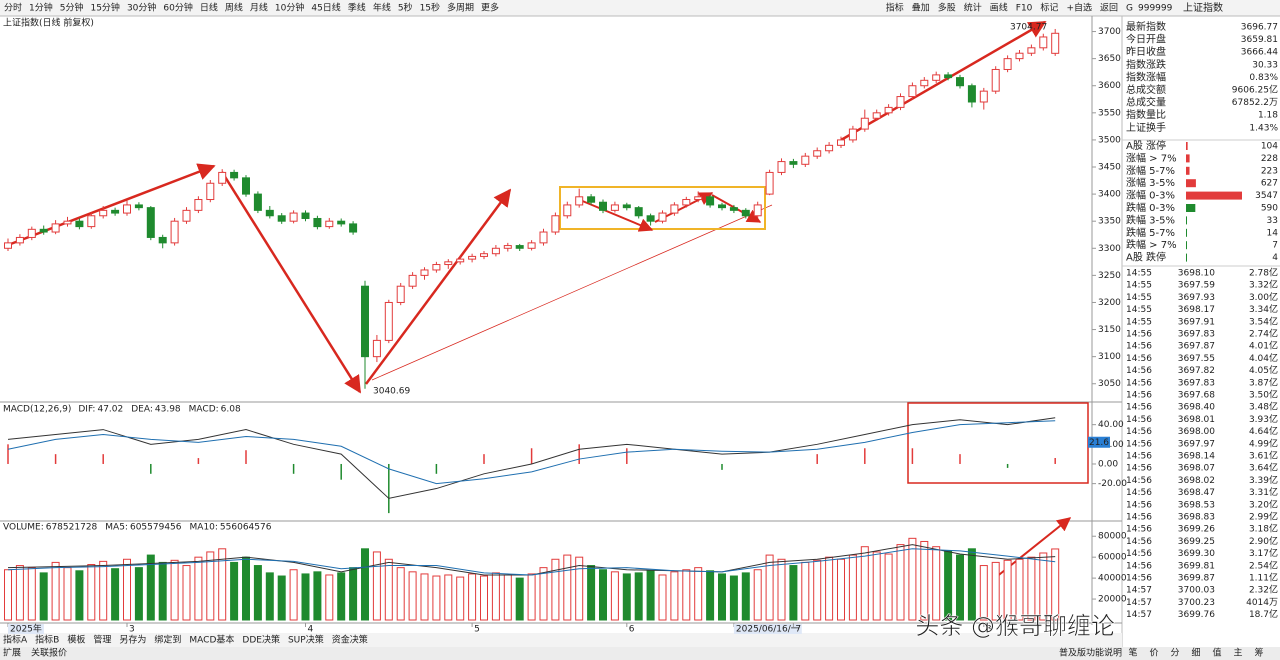  Describe the element at coordinates (1109, 8) in the screenshot. I see `tool-button: 返回` at that location.